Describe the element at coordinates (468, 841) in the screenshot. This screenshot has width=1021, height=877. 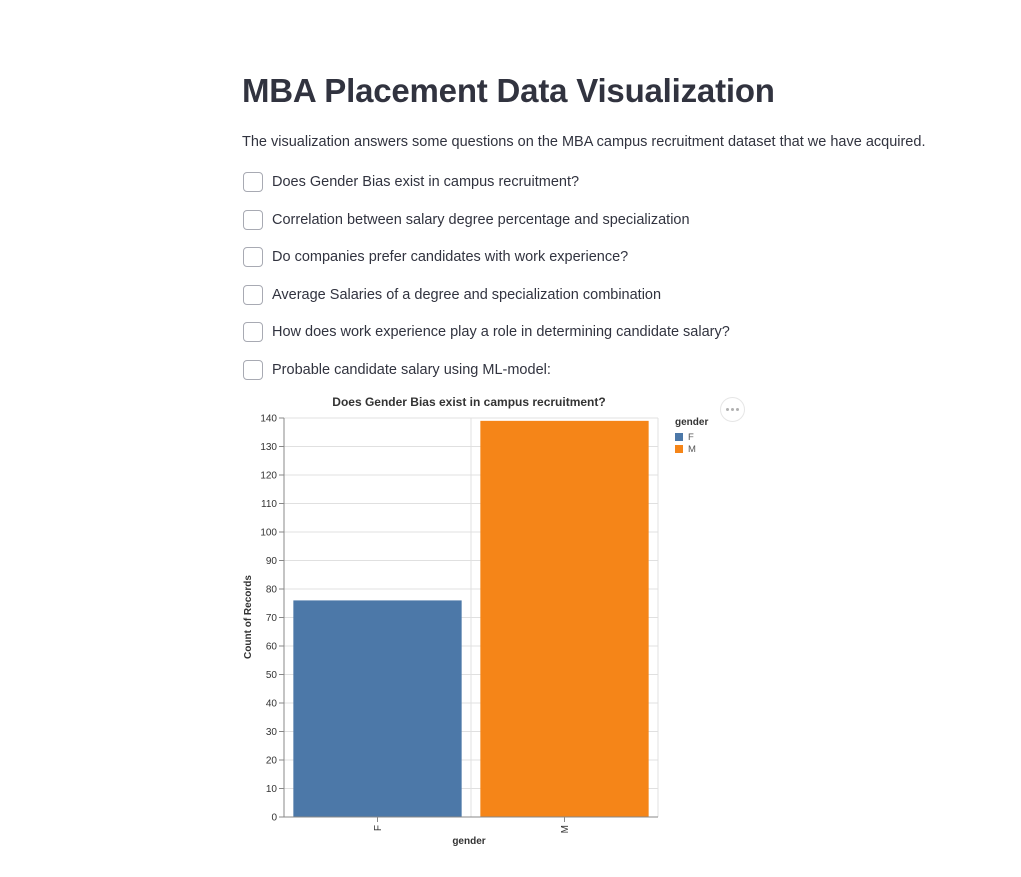
I see `x-axis-label: gender` at that location.